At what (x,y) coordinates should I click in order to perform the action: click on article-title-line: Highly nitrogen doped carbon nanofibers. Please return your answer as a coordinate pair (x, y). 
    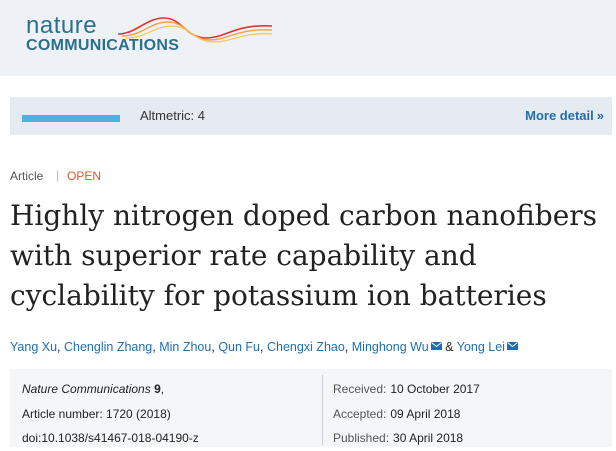
    Looking at the image, I should click on (304, 215).